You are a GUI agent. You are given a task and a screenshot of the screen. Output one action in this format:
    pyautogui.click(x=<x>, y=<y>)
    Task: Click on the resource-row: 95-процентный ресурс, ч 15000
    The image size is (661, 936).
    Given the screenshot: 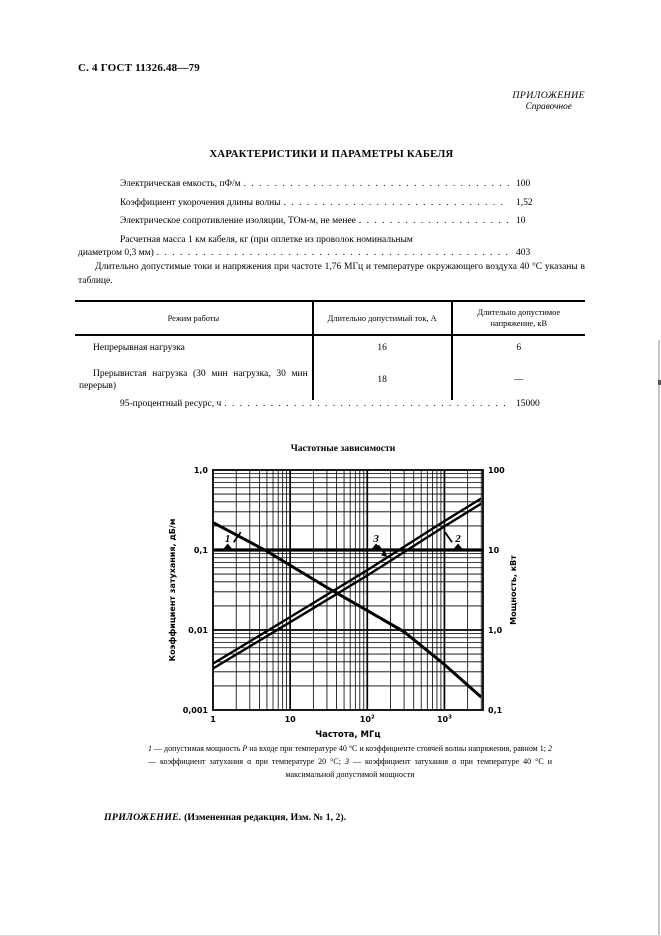 What is the action you would take?
    pyautogui.click(x=318, y=404)
    